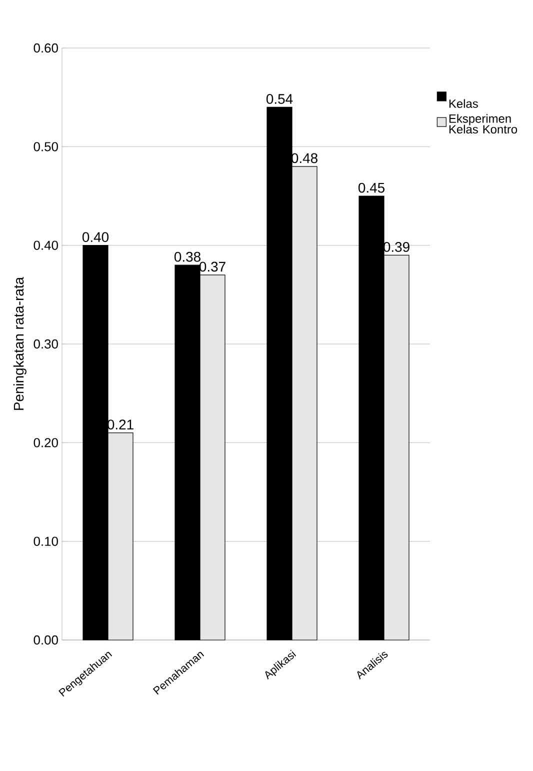 This screenshot has width=533, height=771. Describe the element at coordinates (46, 245) in the screenshot. I see `y-tick-label: 0.40` at that location.